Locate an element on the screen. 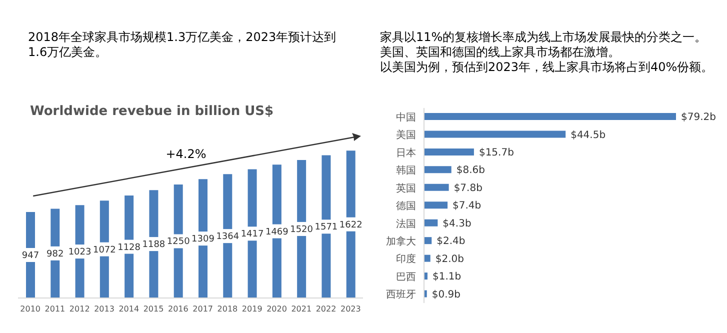 This screenshot has height=333, width=727. data-label: 982 is located at coordinates (55, 254).